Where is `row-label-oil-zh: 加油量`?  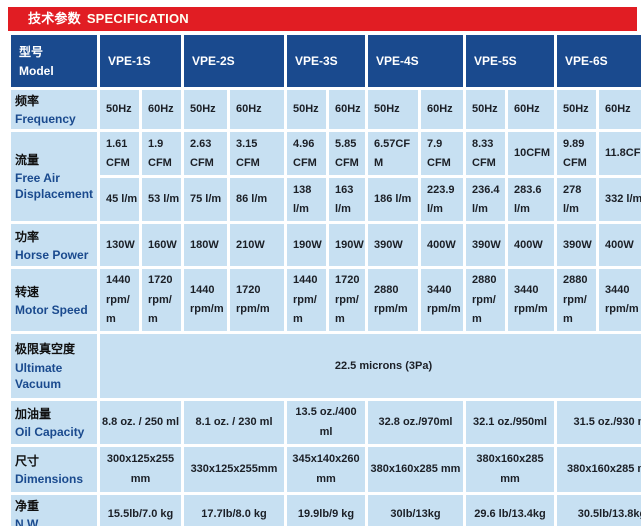
row-label-oil-zh: 加油量 is located at coordinates (33, 413).